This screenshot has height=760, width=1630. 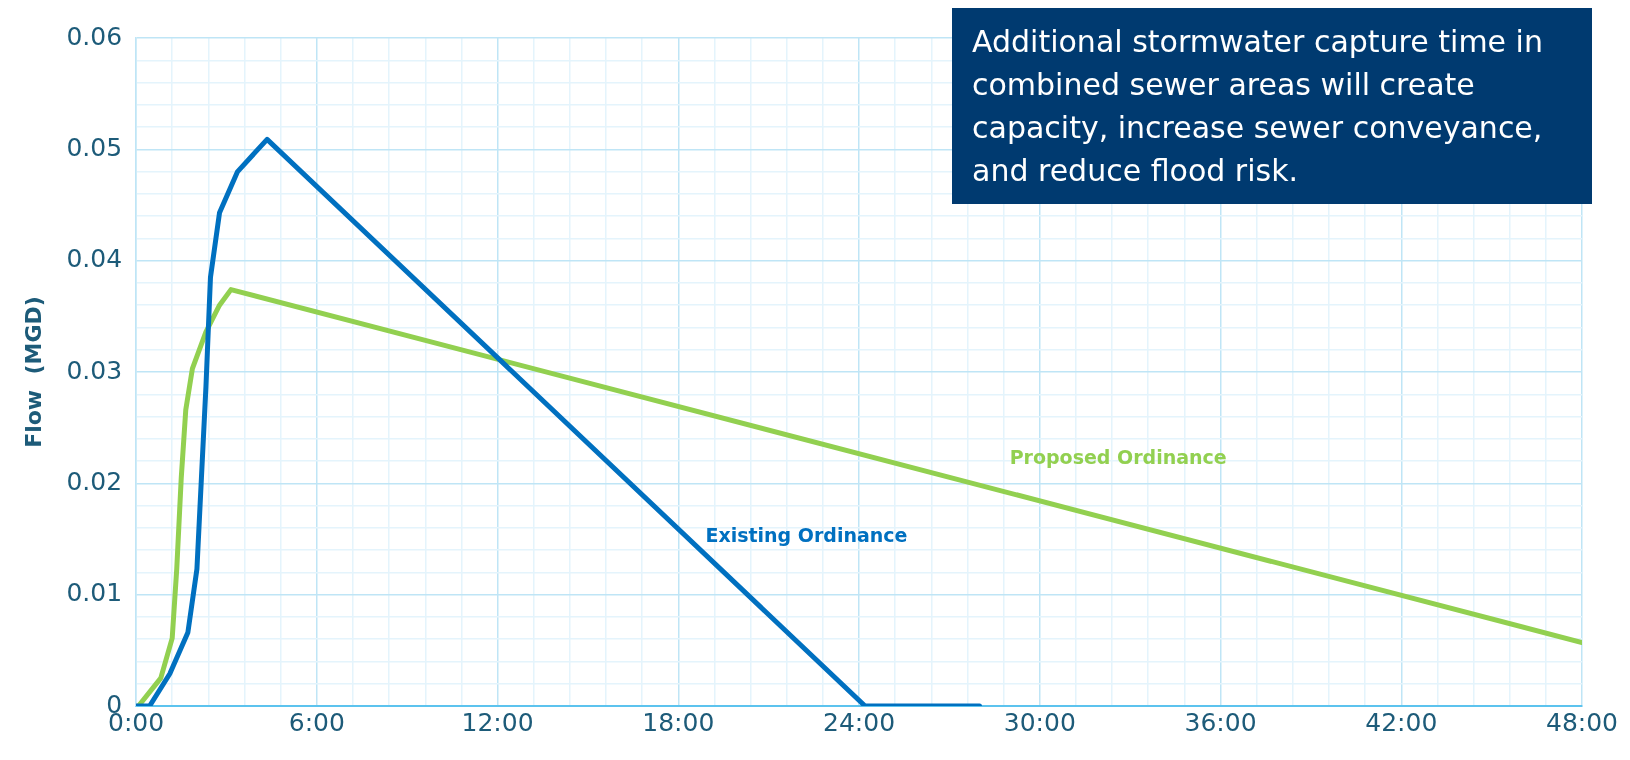 What do you see at coordinates (94, 259) in the screenshot?
I see `y-tick-label: 0.04` at bounding box center [94, 259].